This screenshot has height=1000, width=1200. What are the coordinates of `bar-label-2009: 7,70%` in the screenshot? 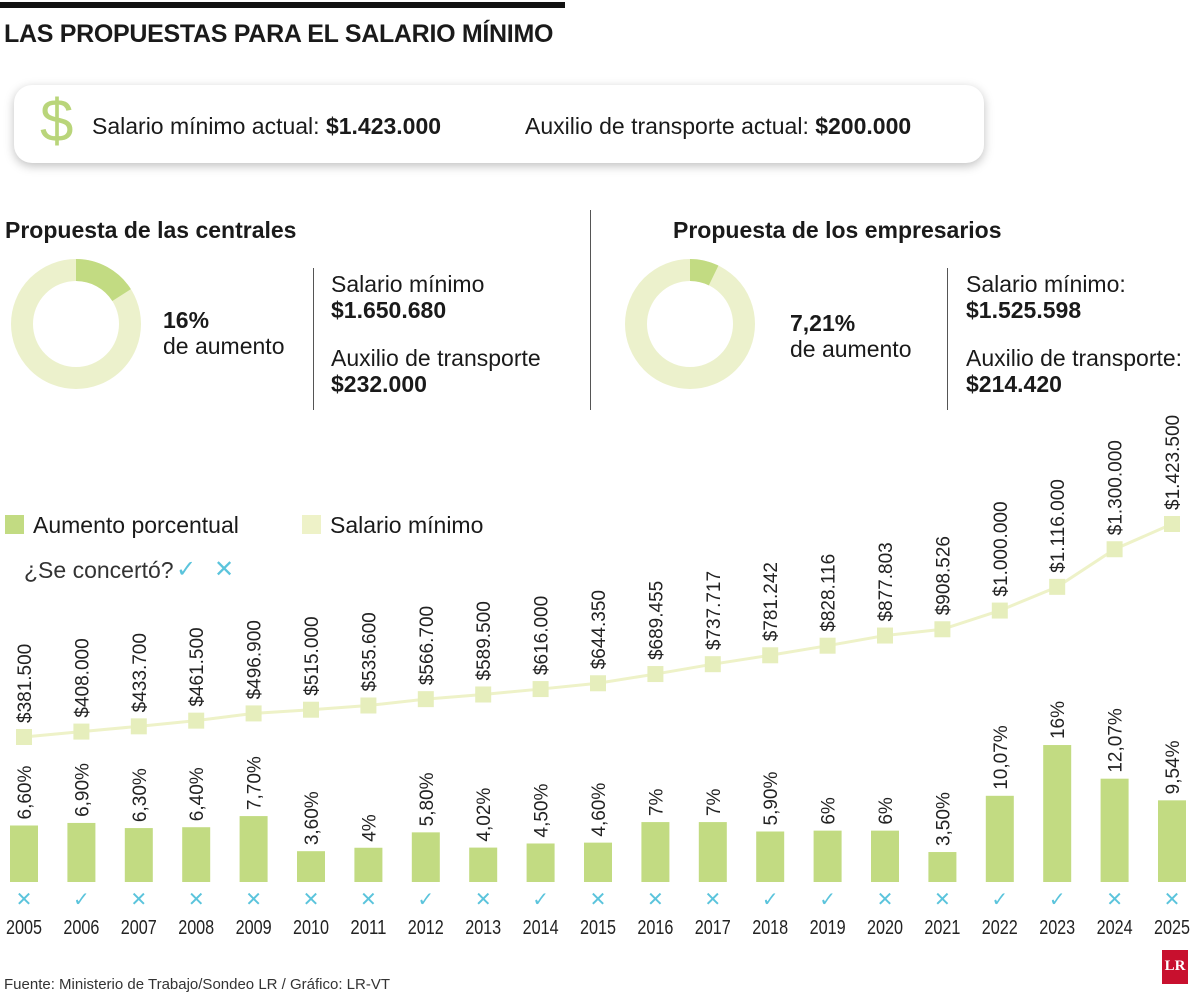 It's located at (255, 783).